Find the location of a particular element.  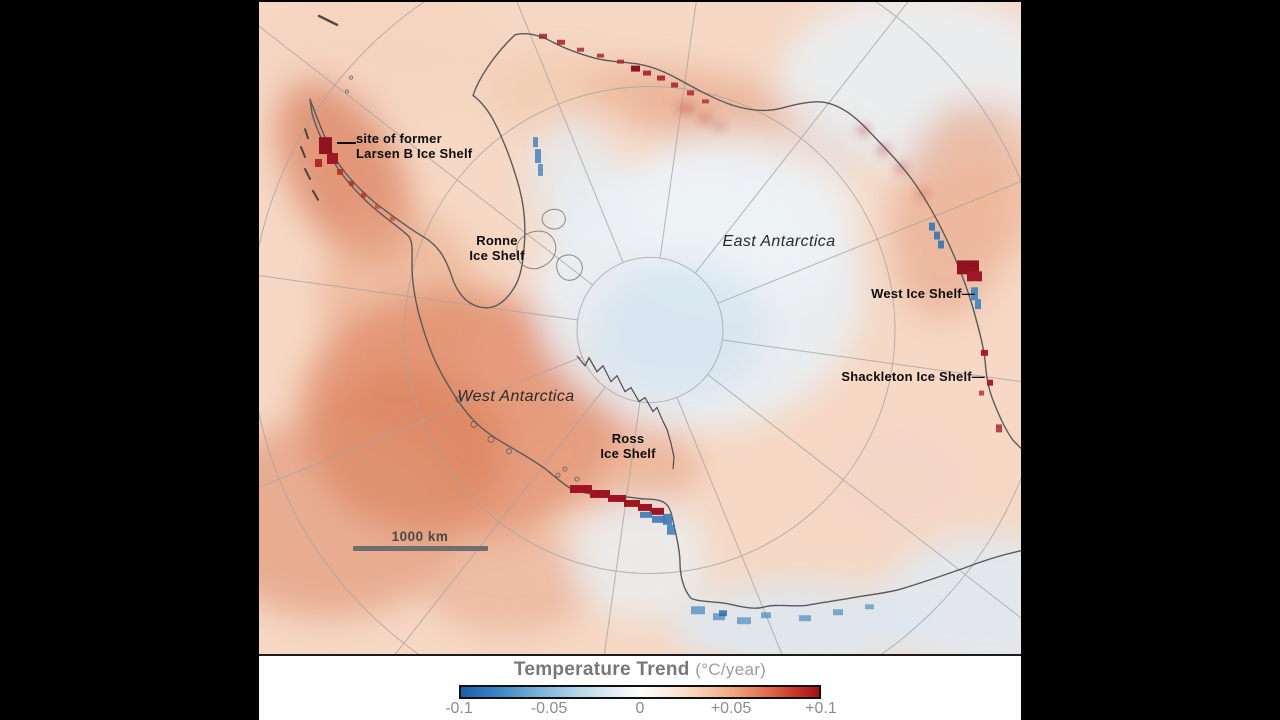

larsen-b-label-line1: site of former is located at coordinates (399, 138).